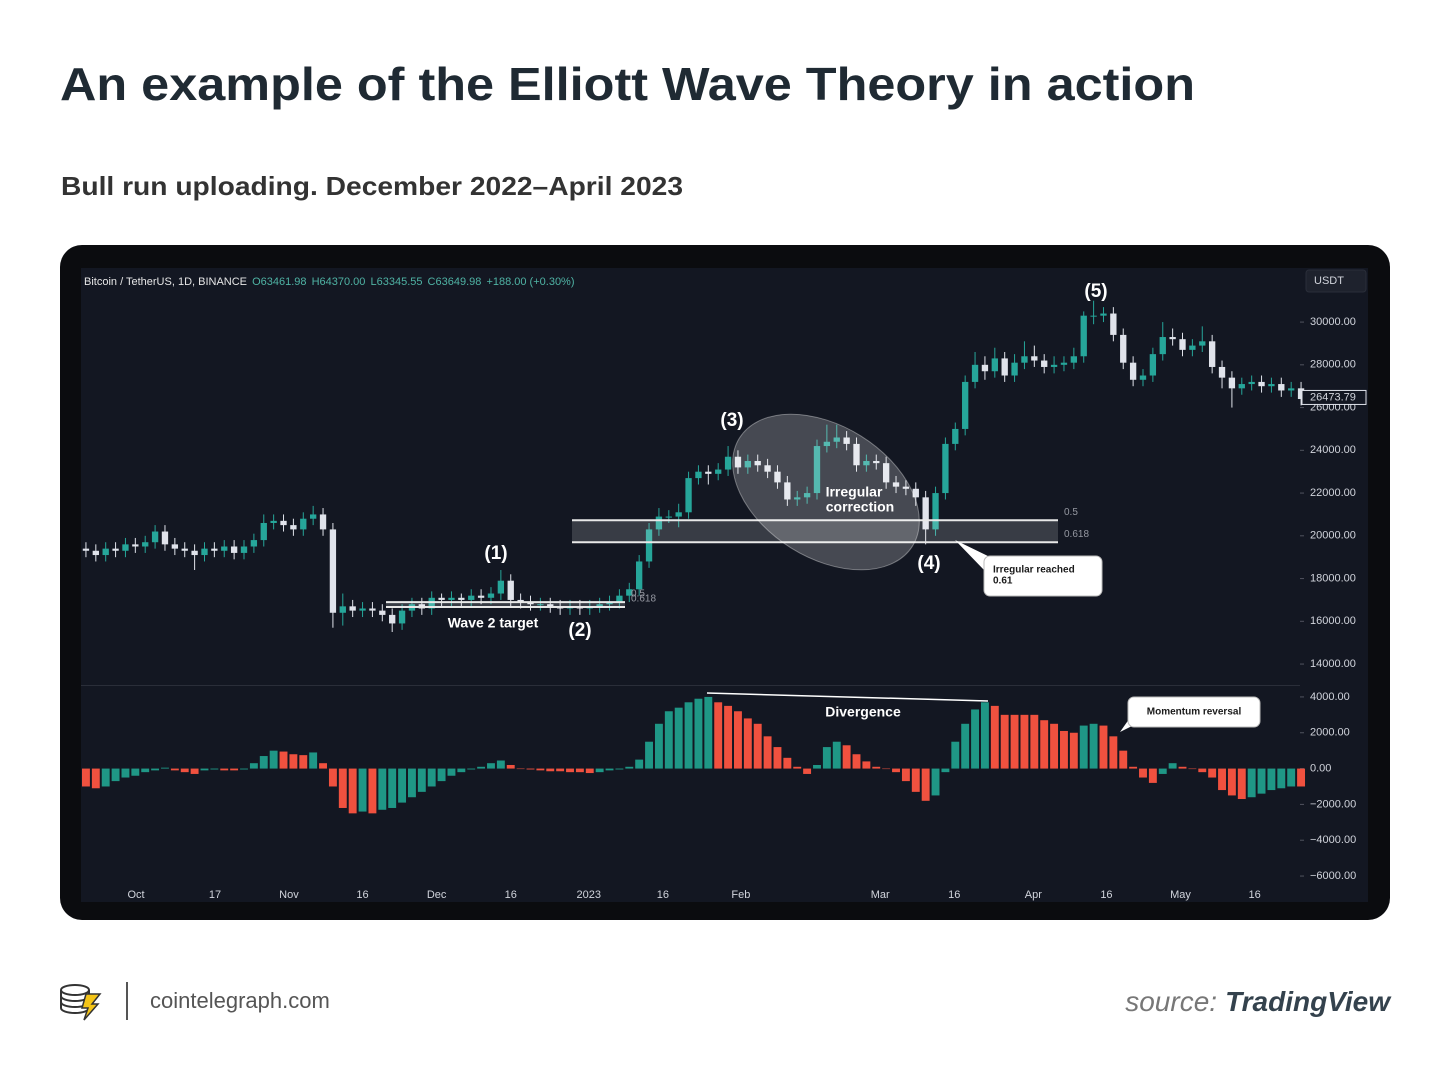  What do you see at coordinates (880, 895) in the screenshot?
I see `x-tick-label: Mar` at bounding box center [880, 895].